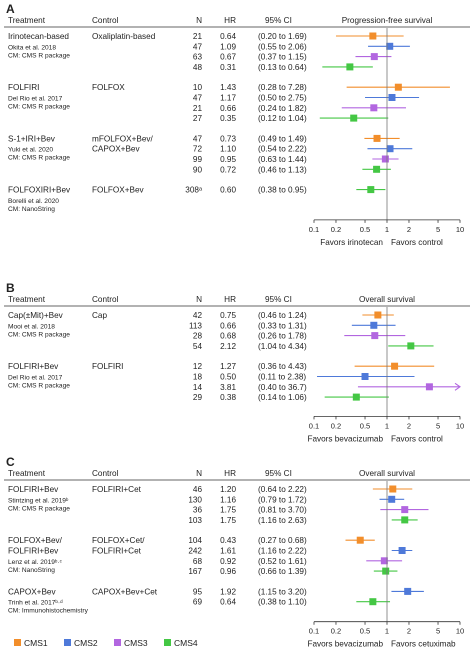 The height and width of the screenshot is (660, 474). What do you see at coordinates (228, 36) in the screenshot?
I see `row-hr: 0.64` at bounding box center [228, 36].